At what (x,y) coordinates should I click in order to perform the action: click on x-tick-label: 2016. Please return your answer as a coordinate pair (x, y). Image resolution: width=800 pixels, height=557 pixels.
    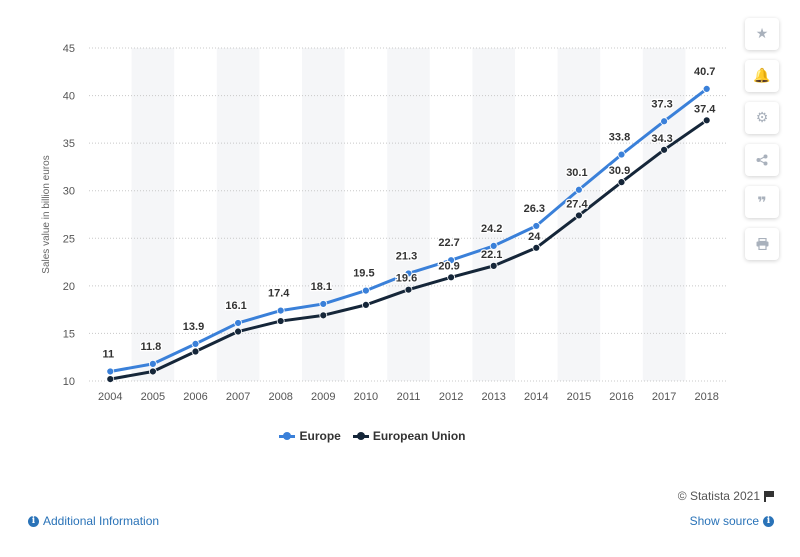
    Looking at the image, I should click on (621, 397).